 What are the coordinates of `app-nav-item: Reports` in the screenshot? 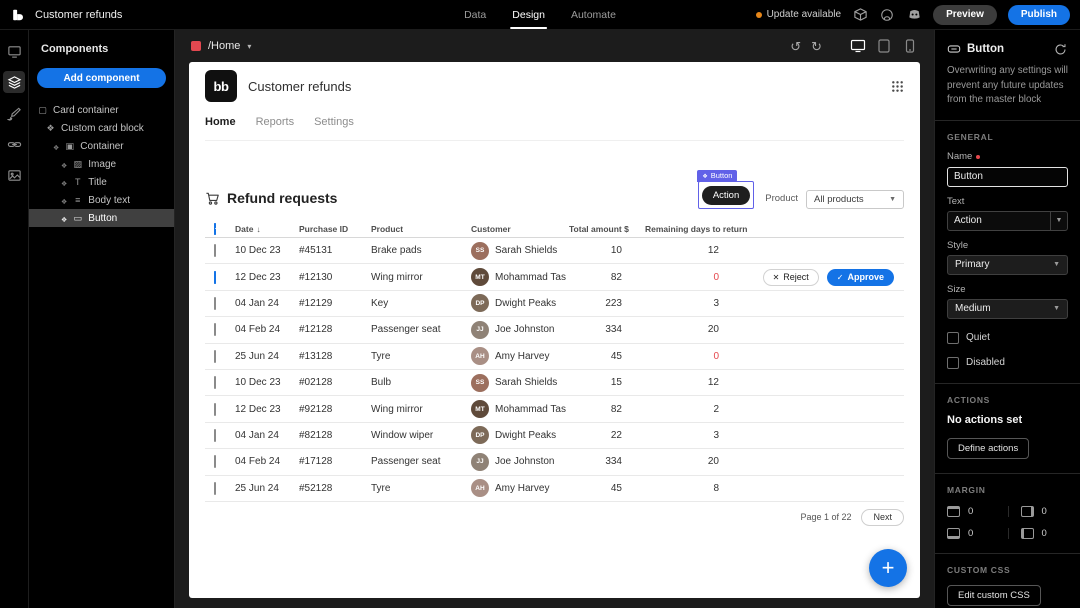 It's located at (275, 122).